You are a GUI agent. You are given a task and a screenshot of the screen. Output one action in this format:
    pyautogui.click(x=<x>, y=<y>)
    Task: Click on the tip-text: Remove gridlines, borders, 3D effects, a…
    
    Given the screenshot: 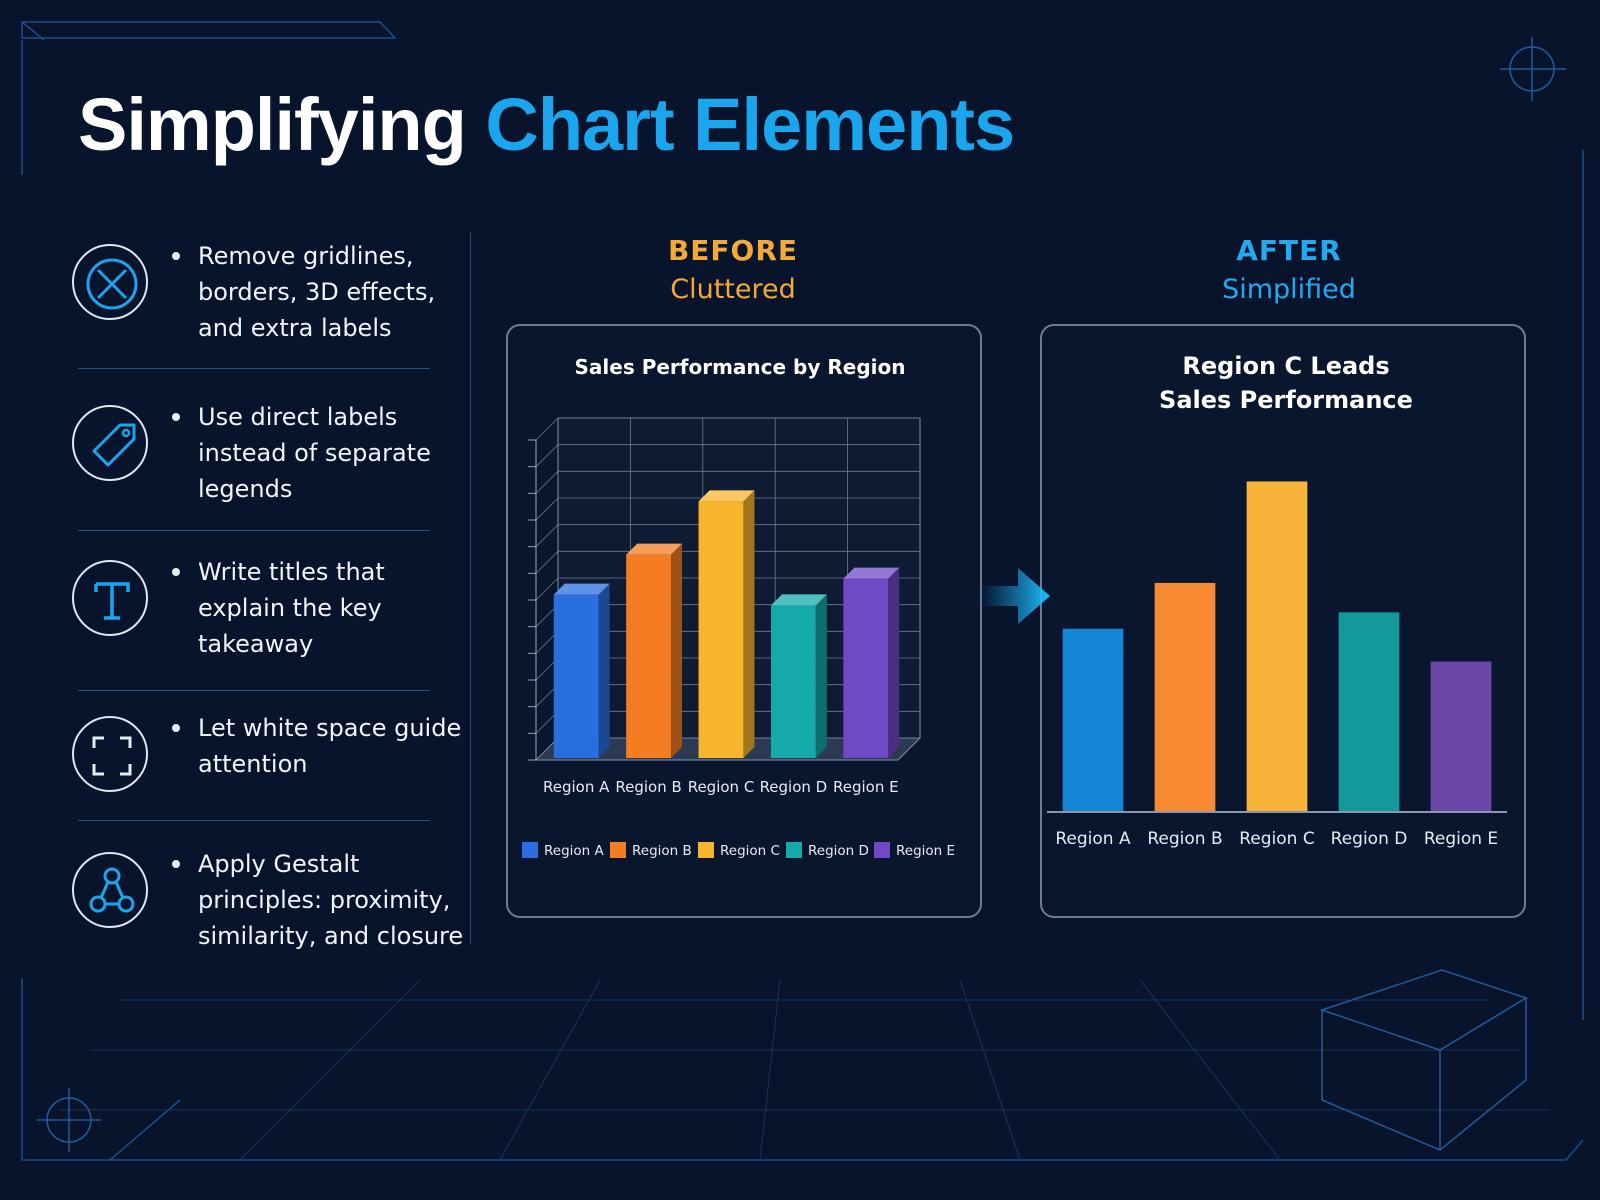 What is the action you would take?
    pyautogui.click(x=317, y=292)
    